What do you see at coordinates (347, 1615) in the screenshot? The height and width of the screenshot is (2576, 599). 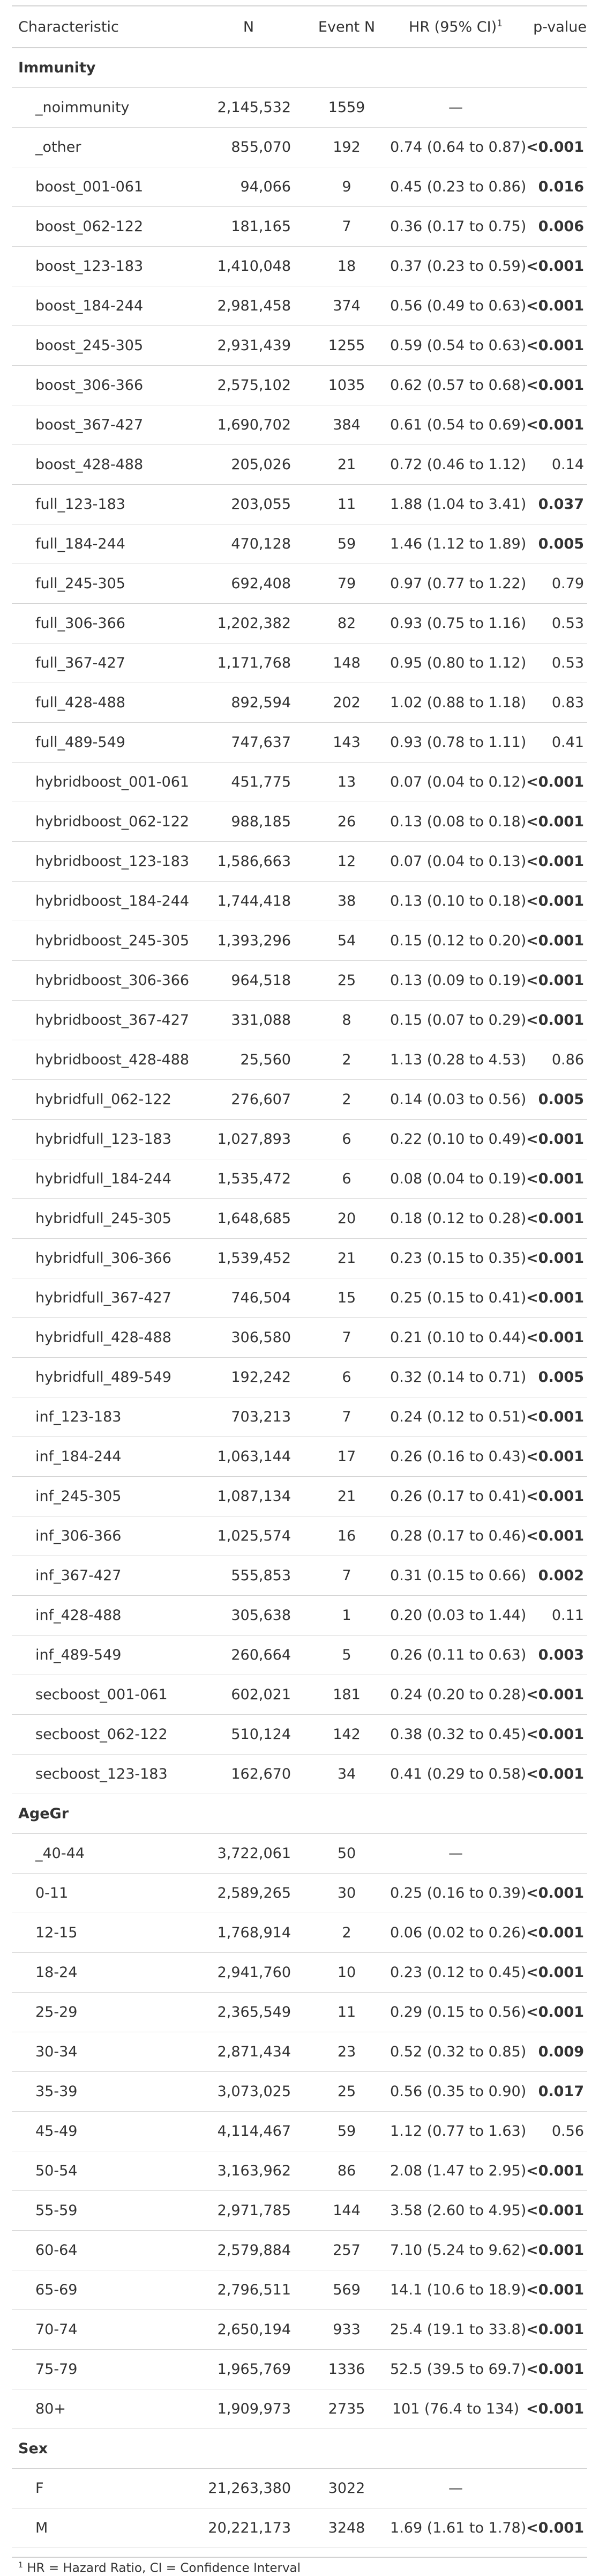 I see `event-n-value: 1` at bounding box center [347, 1615].